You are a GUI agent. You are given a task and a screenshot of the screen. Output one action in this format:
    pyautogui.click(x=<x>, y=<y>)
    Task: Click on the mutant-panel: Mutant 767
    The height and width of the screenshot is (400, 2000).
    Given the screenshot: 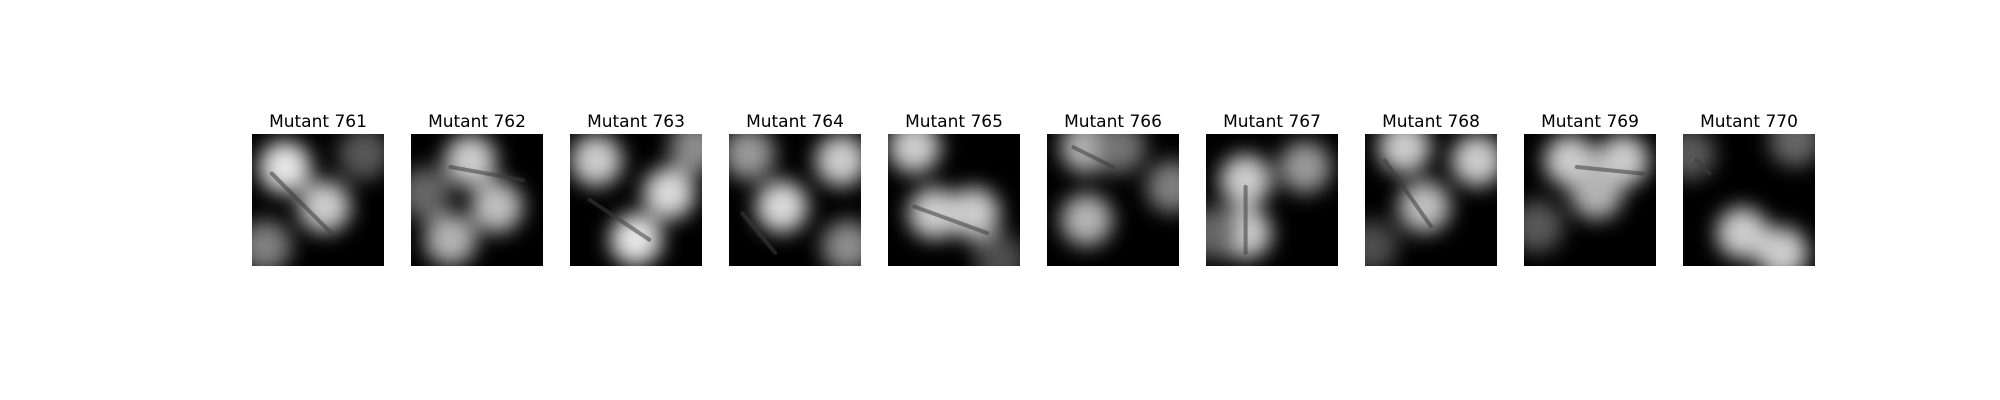 What is the action you would take?
    pyautogui.click(x=1272, y=189)
    